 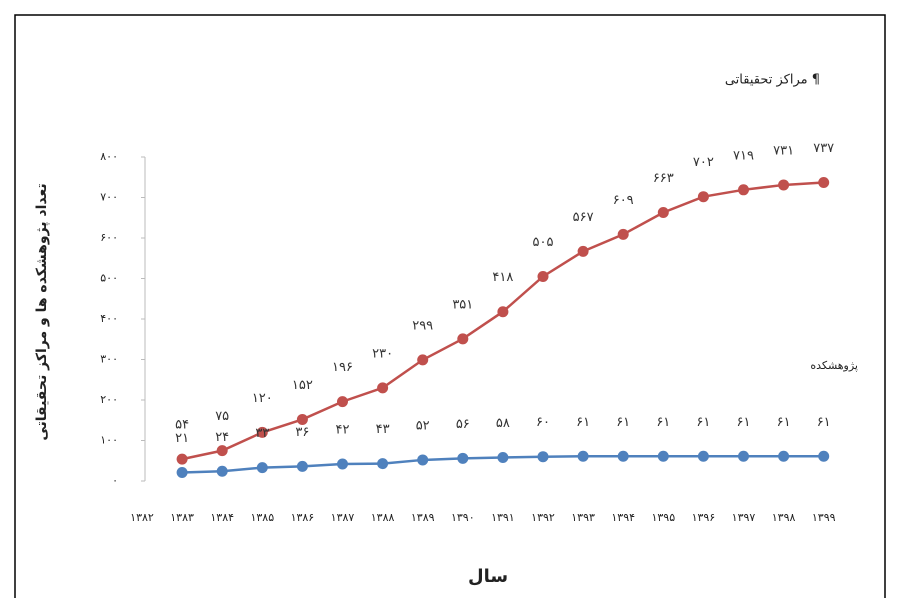 What do you see at coordinates (109, 318) in the screenshot?
I see `y-tick-label: ۴۰۰` at bounding box center [109, 318].